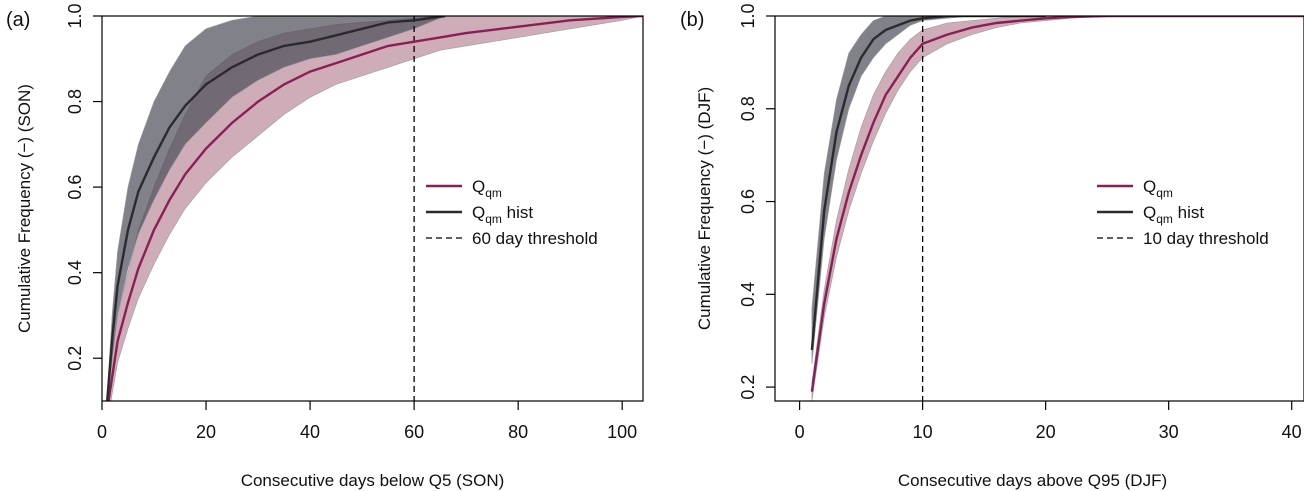 This screenshot has width=1304, height=491. I want to click on x-tick-label: 60, so click(414, 432).